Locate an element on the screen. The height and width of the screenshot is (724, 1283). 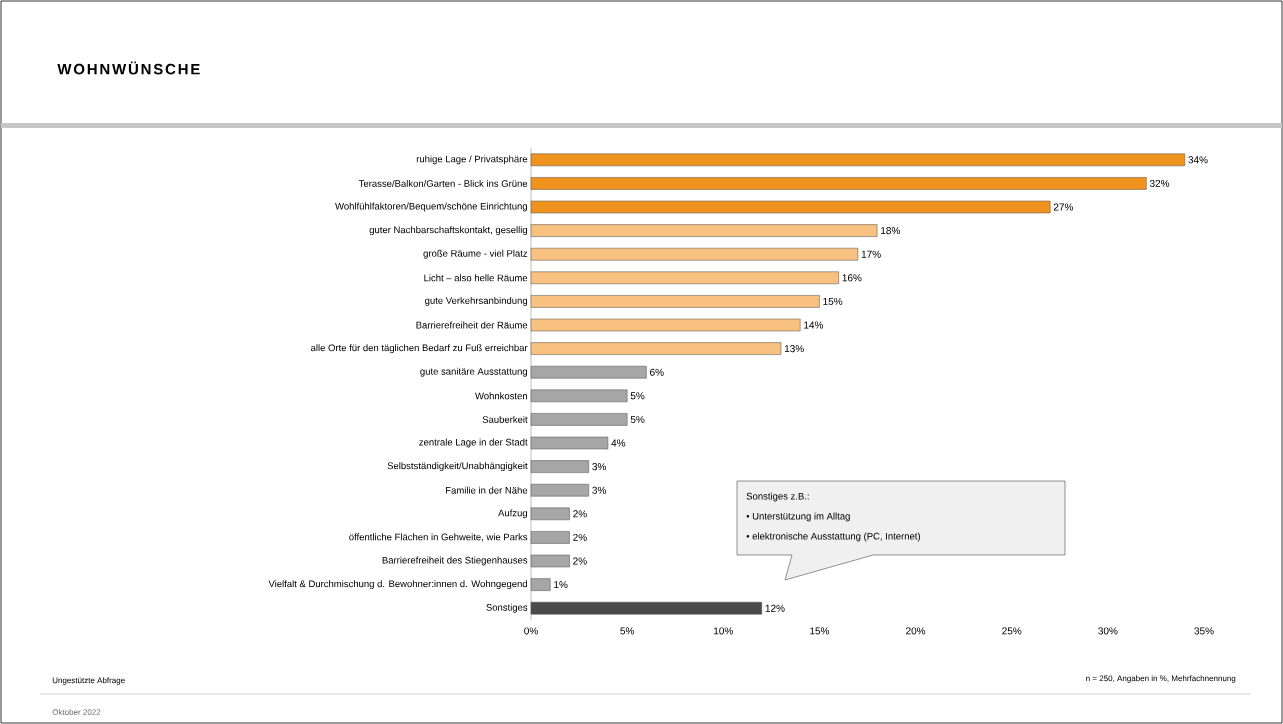
data-label: 15% is located at coordinates (833, 301).